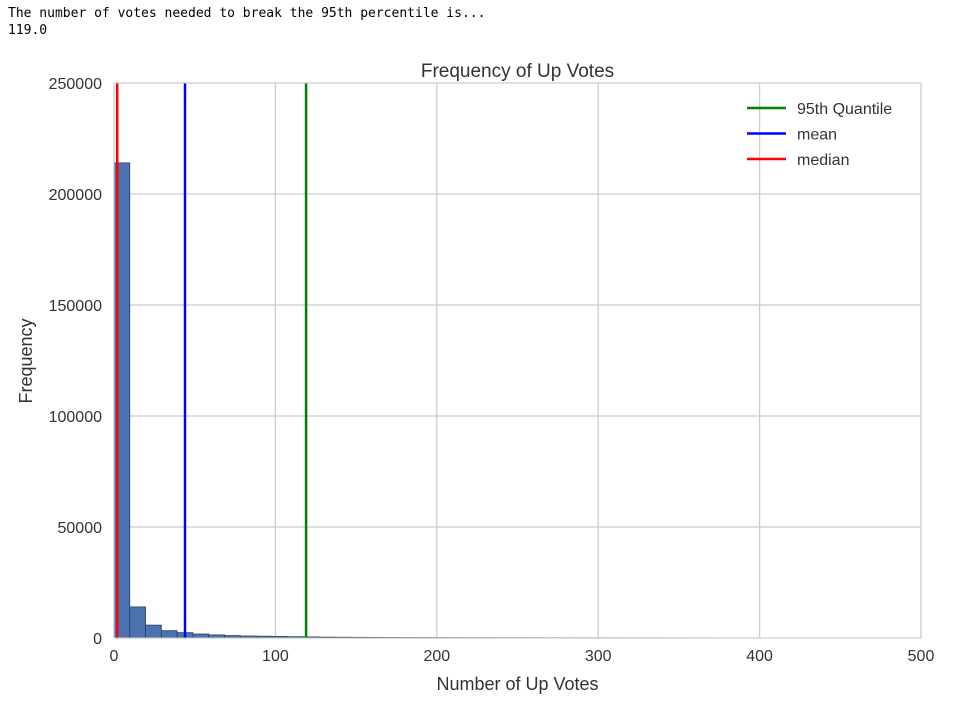 The width and height of the screenshot is (959, 707). What do you see at coordinates (436, 656) in the screenshot?
I see `x-tick-label: 200` at bounding box center [436, 656].